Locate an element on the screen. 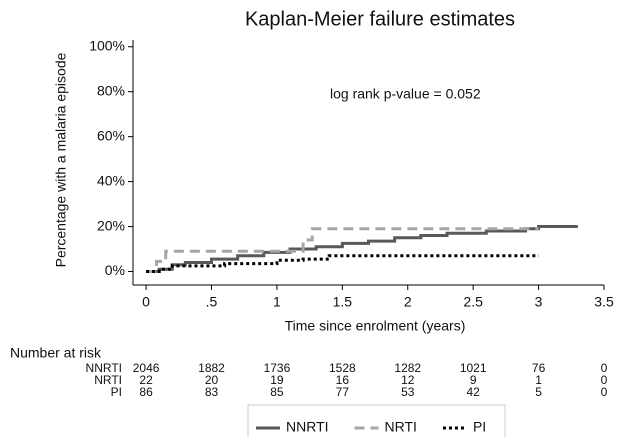  x-tick-label: 3 is located at coordinates (539, 302).